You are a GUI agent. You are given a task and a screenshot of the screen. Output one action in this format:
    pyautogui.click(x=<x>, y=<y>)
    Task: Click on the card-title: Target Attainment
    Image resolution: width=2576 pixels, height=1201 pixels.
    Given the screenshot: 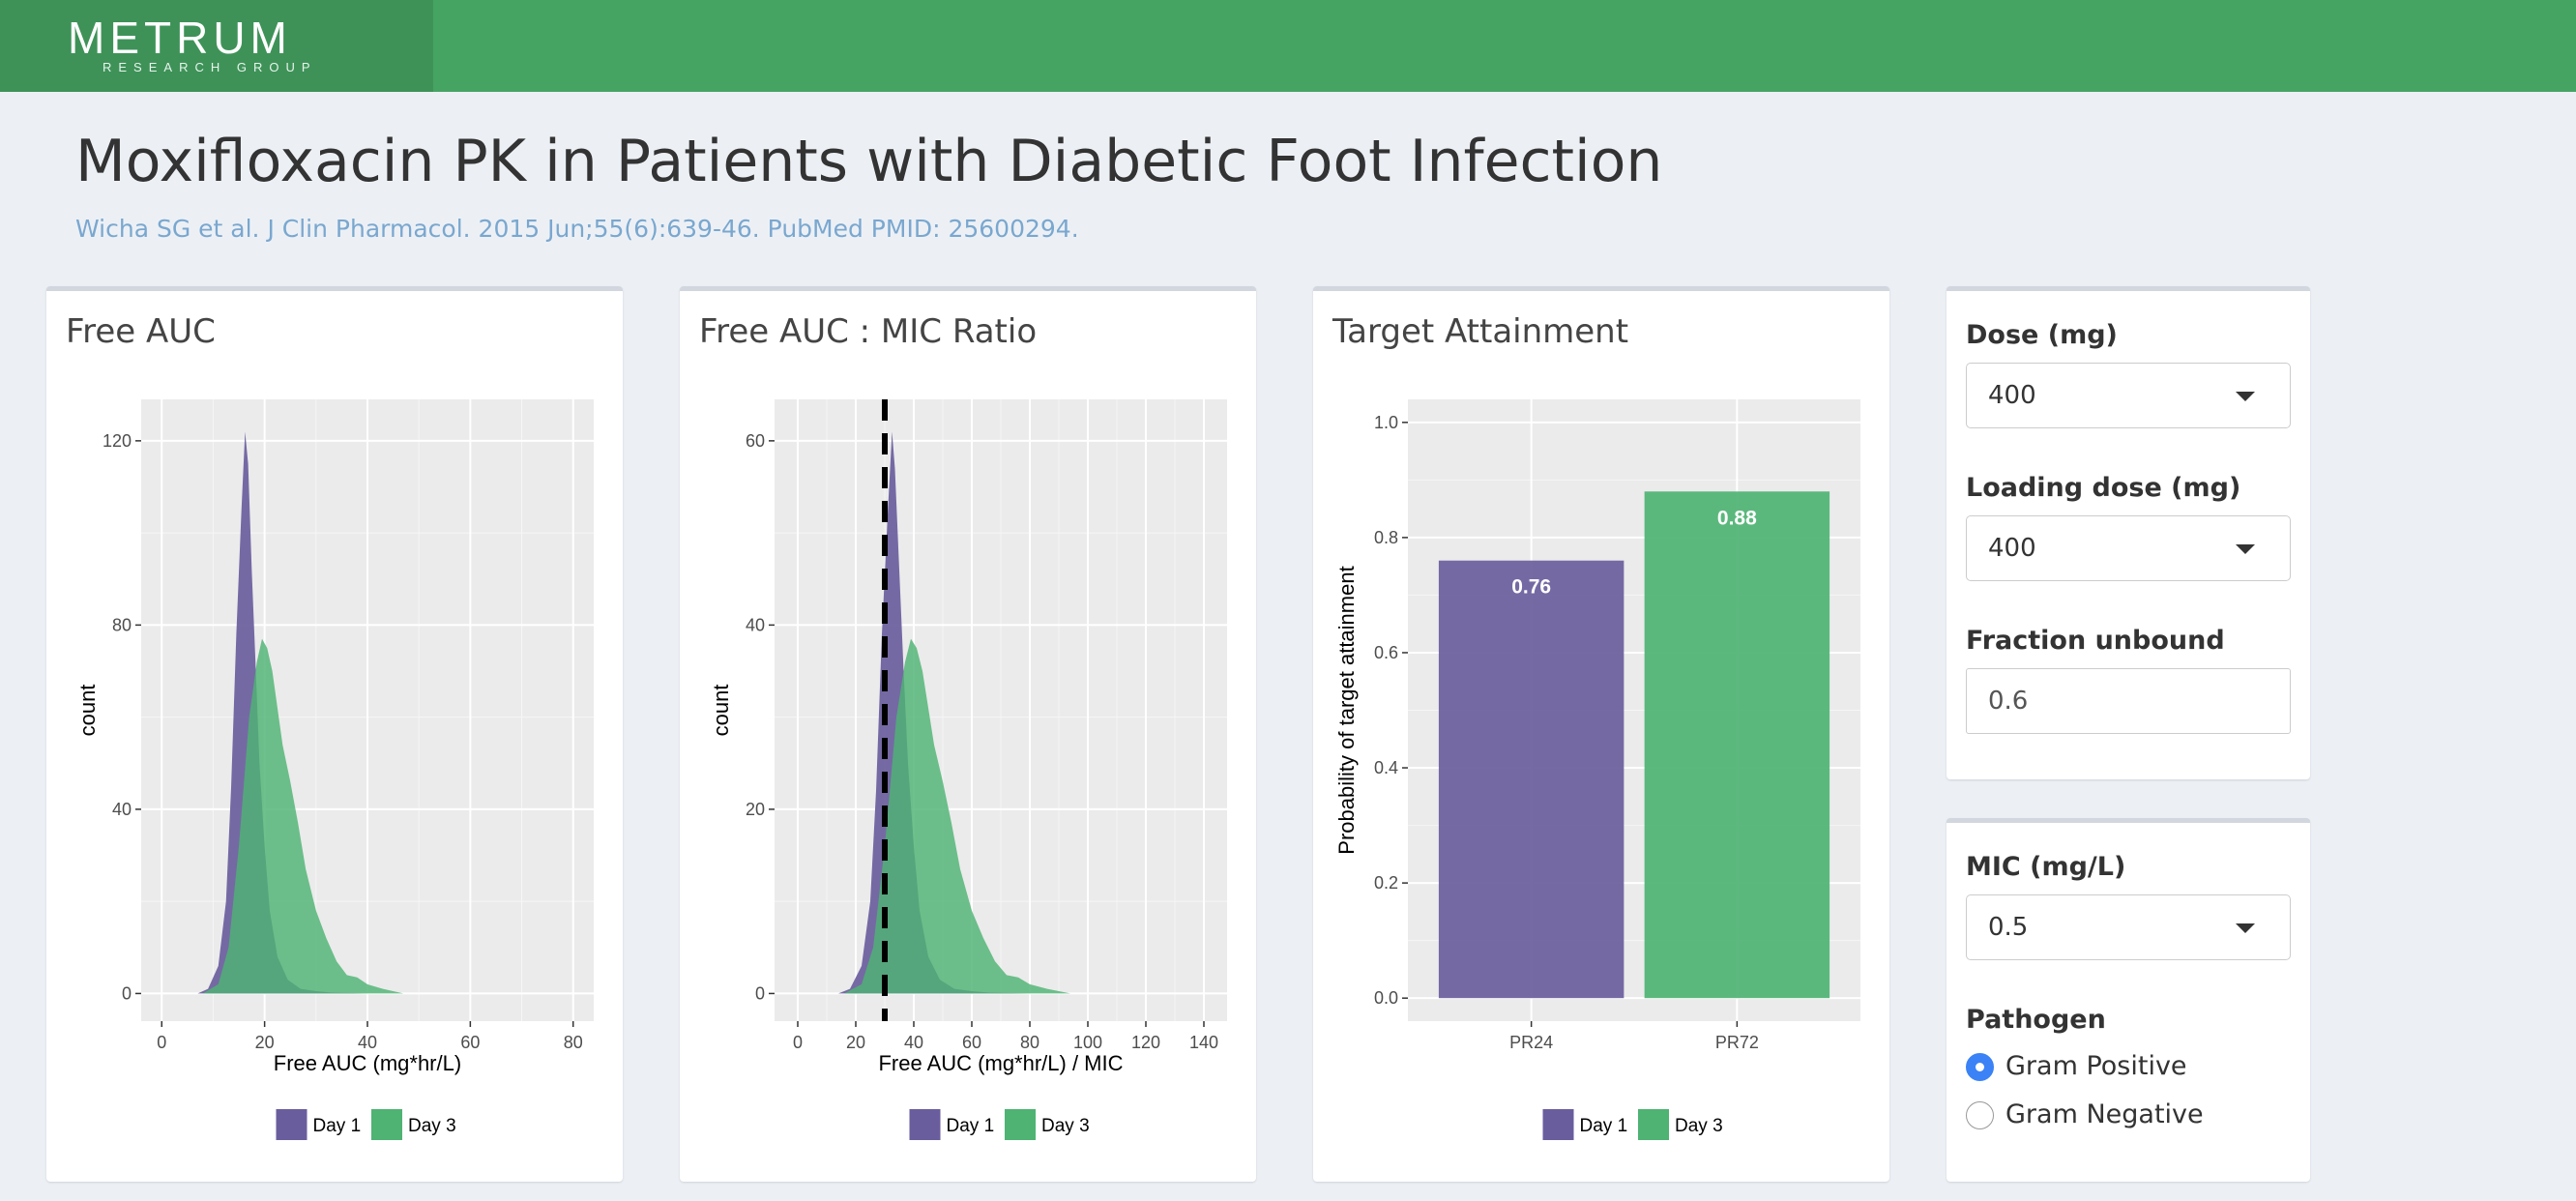 What is the action you would take?
    pyautogui.click(x=1480, y=331)
    